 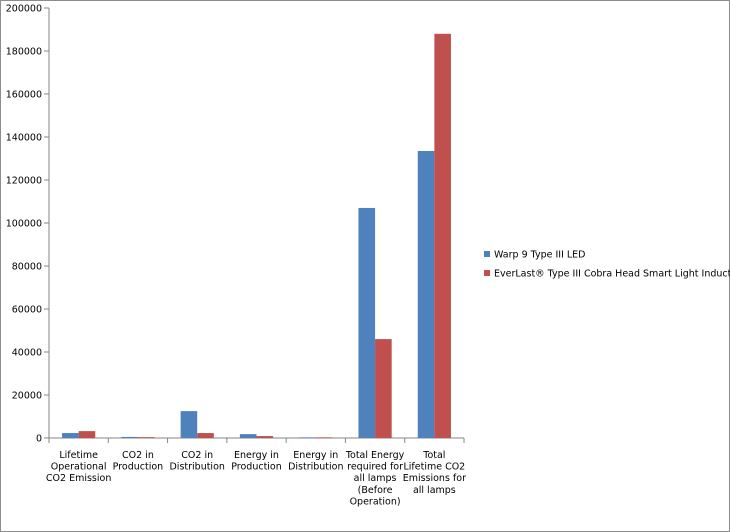 What do you see at coordinates (79, 467) in the screenshot?
I see `x-tick-label: Operational` at bounding box center [79, 467].